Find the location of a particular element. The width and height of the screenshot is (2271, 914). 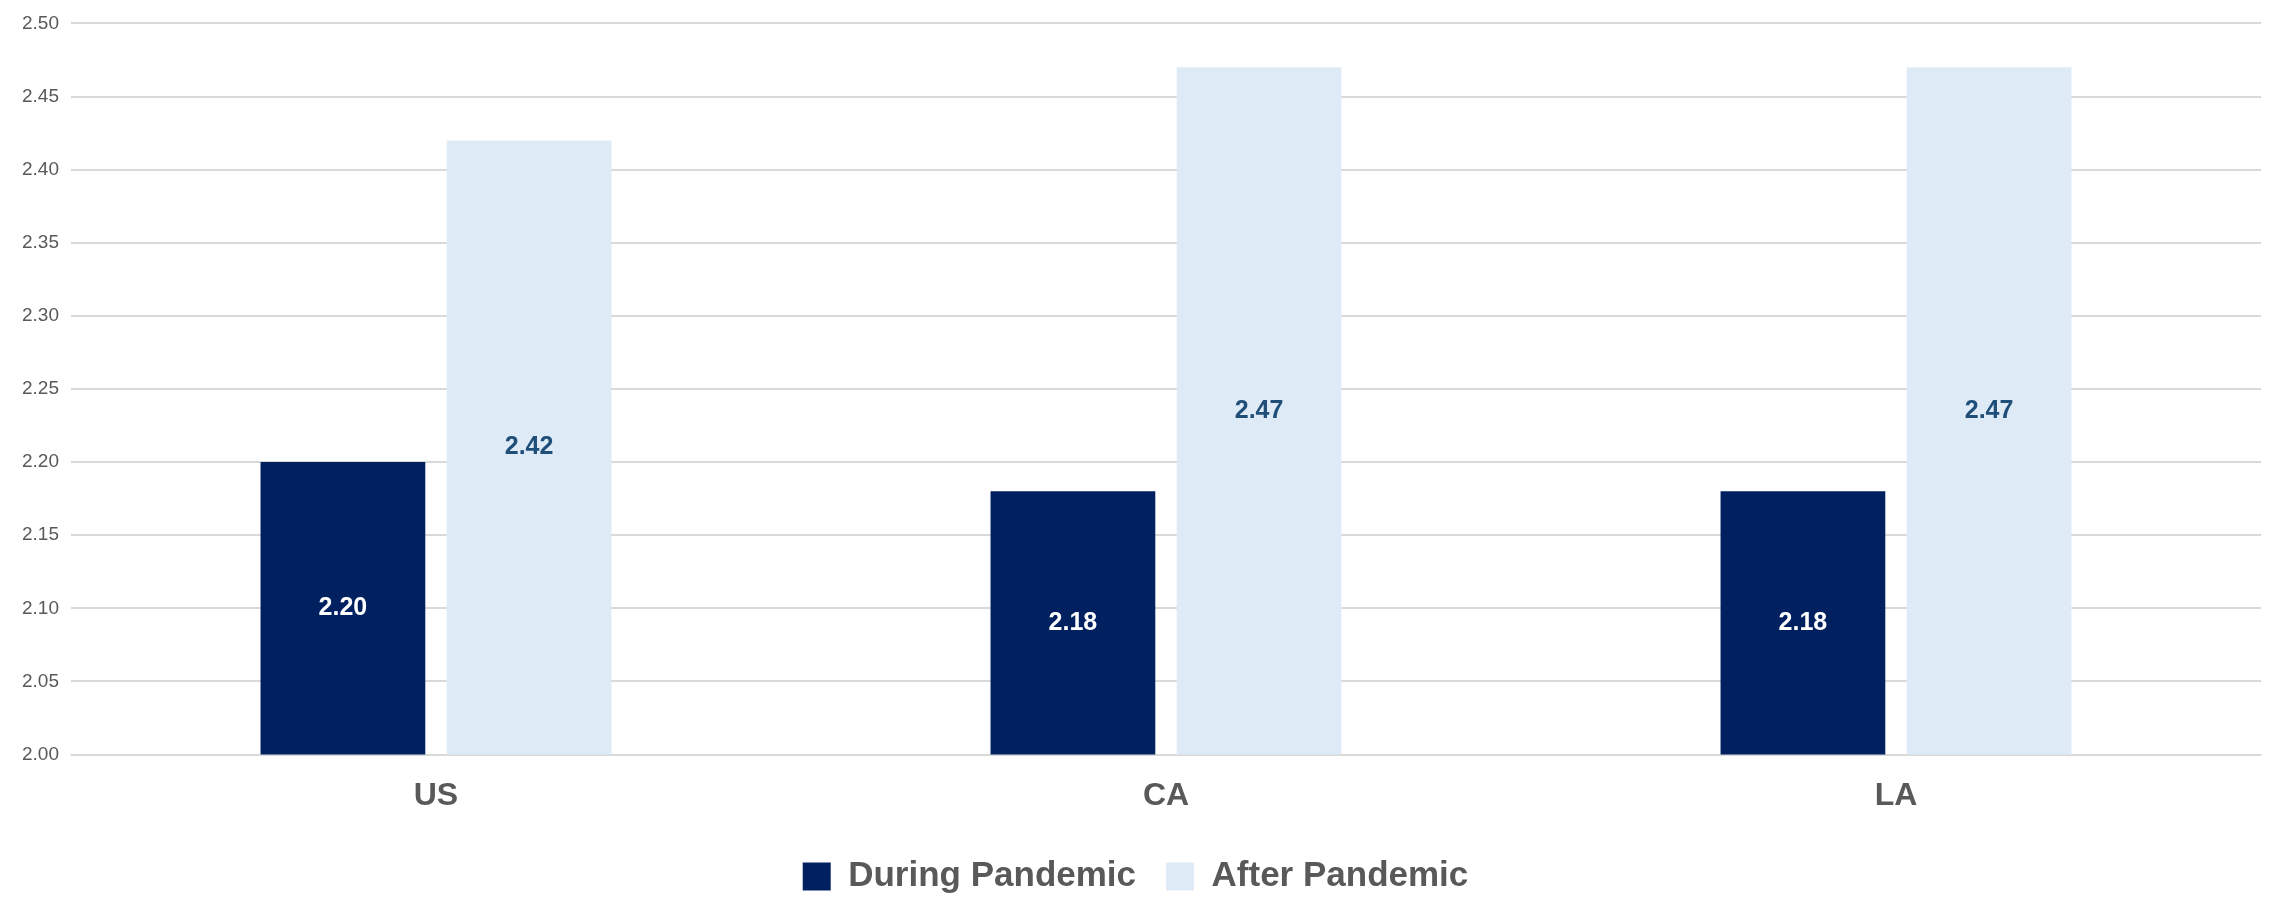

y-tick-label: 2.05 is located at coordinates (40, 680).